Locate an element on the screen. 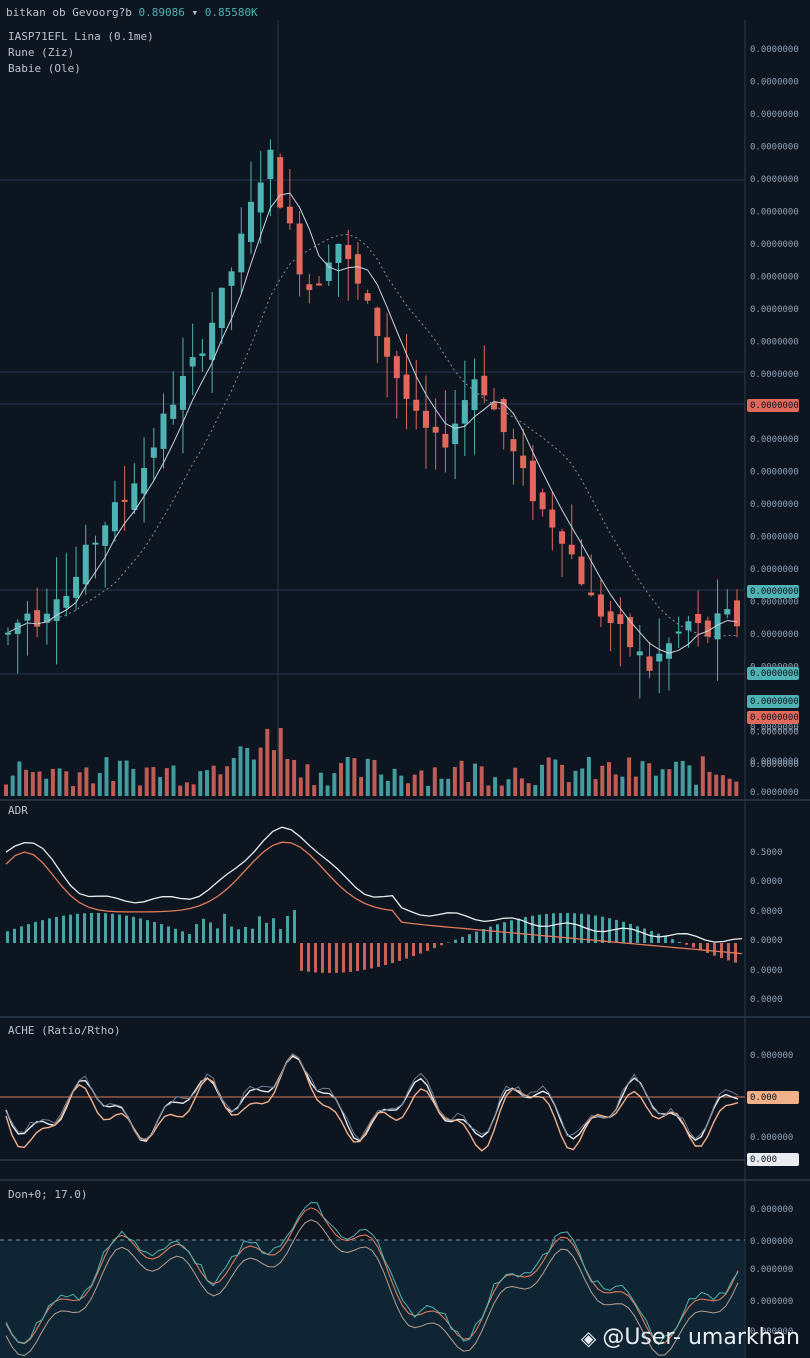 The image size is (810, 1358). macd-tick-label: 0.5000 is located at coordinates (766, 853).